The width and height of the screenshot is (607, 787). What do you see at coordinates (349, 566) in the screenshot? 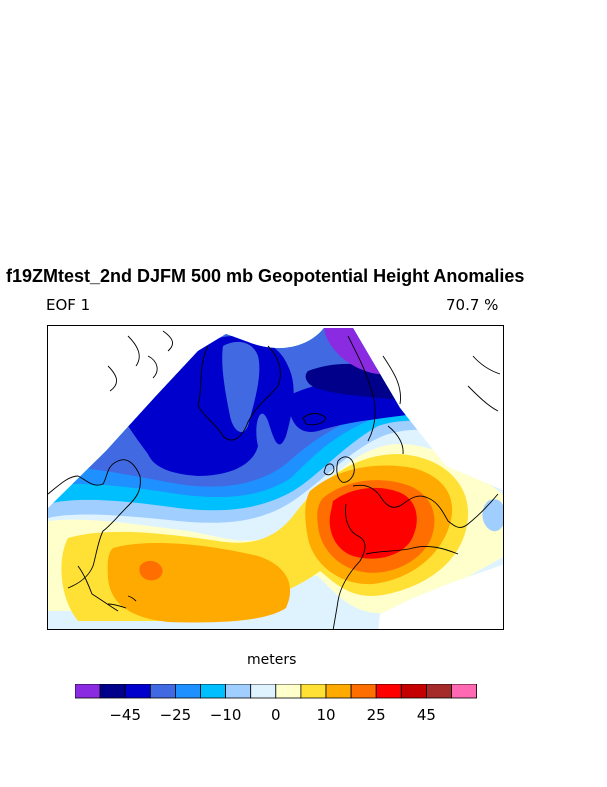
I see `iberia-africa-coast` at bounding box center [349, 566].